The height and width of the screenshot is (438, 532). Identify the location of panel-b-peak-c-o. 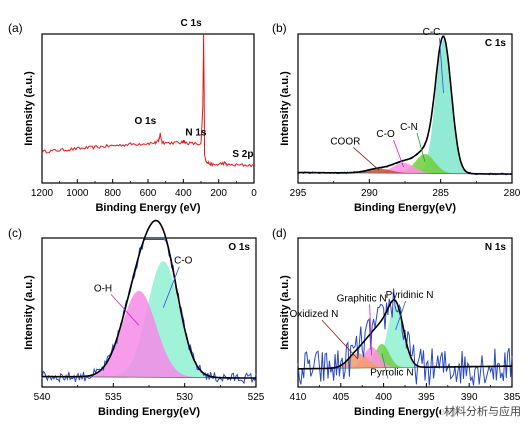
(403, 168).